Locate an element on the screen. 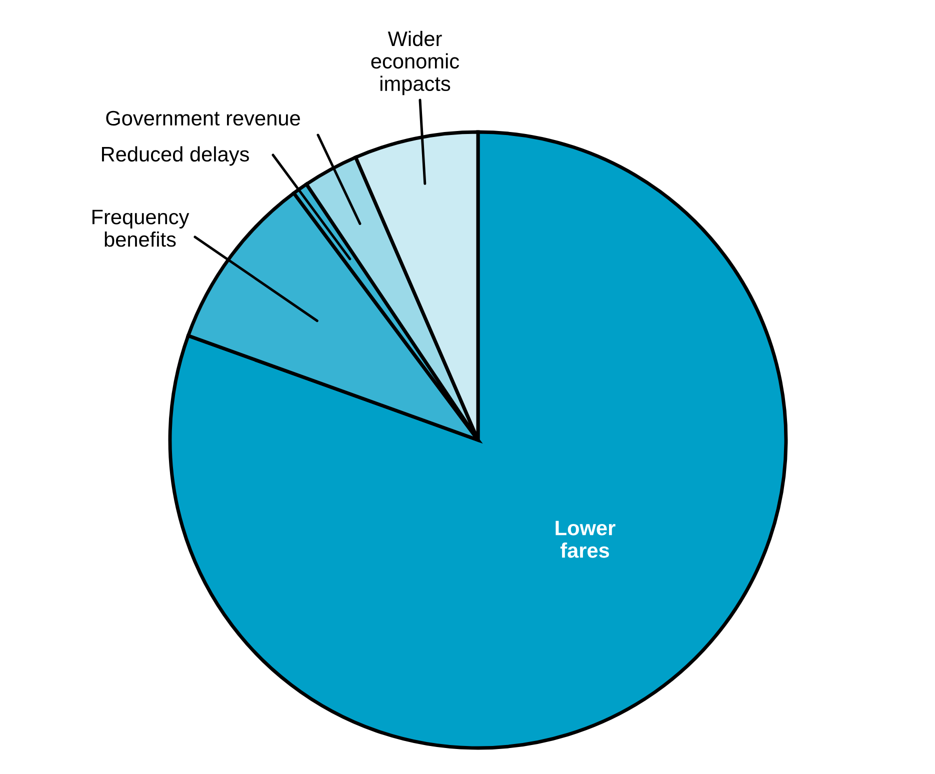  slice-label: Government revenue is located at coordinates (203, 118).